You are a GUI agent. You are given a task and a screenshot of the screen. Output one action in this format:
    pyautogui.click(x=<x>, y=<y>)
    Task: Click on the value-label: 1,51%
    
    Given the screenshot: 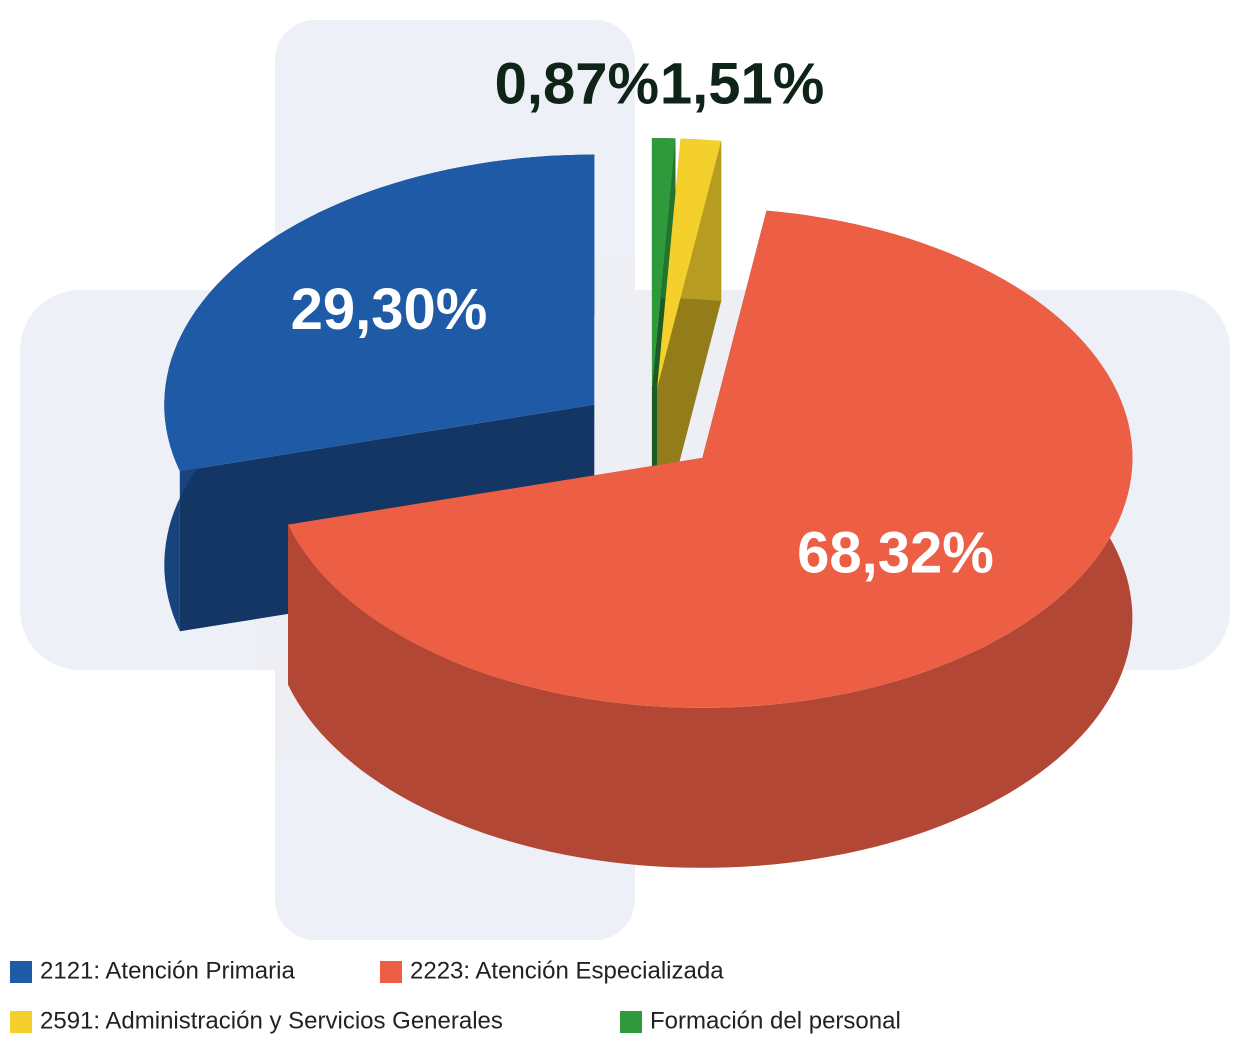 What is the action you would take?
    pyautogui.click(x=742, y=84)
    